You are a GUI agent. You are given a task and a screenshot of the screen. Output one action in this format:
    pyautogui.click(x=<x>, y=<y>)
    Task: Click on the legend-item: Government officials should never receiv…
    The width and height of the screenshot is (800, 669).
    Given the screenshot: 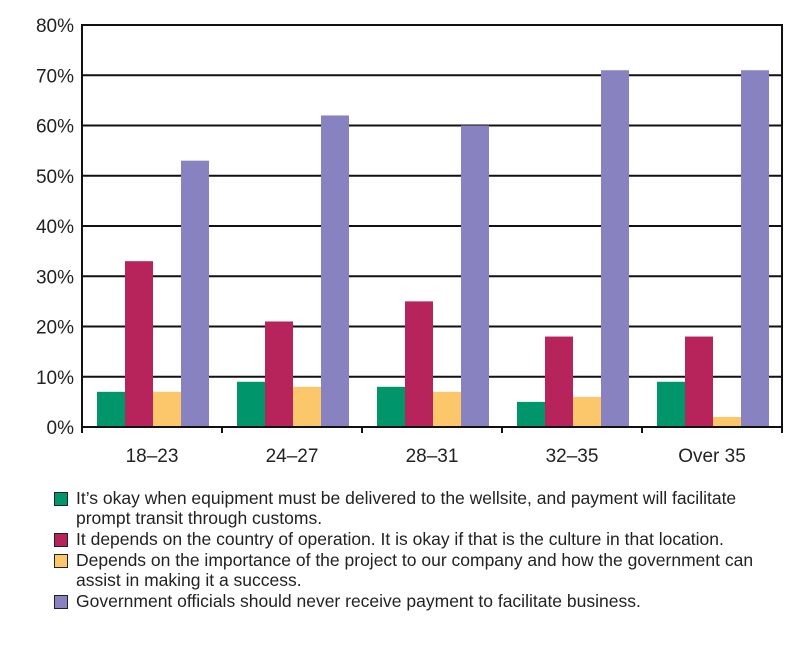 What is the action you would take?
    pyautogui.click(x=424, y=601)
    